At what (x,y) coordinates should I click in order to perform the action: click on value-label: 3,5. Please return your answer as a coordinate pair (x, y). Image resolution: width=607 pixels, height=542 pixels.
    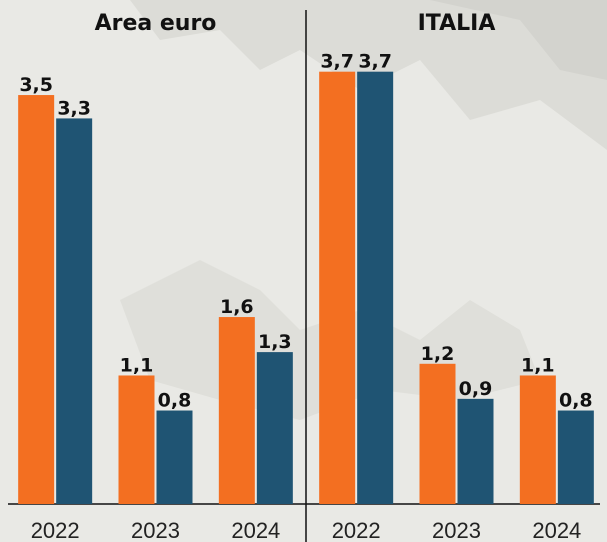
    Looking at the image, I should click on (36, 85).